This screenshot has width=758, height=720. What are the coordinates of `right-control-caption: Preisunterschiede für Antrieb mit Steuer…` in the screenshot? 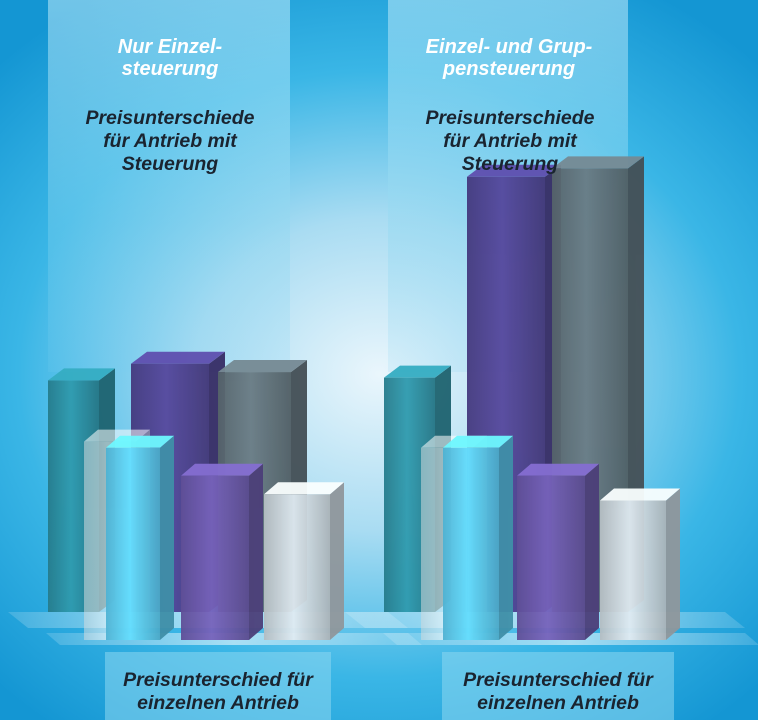 It's located at (510, 141).